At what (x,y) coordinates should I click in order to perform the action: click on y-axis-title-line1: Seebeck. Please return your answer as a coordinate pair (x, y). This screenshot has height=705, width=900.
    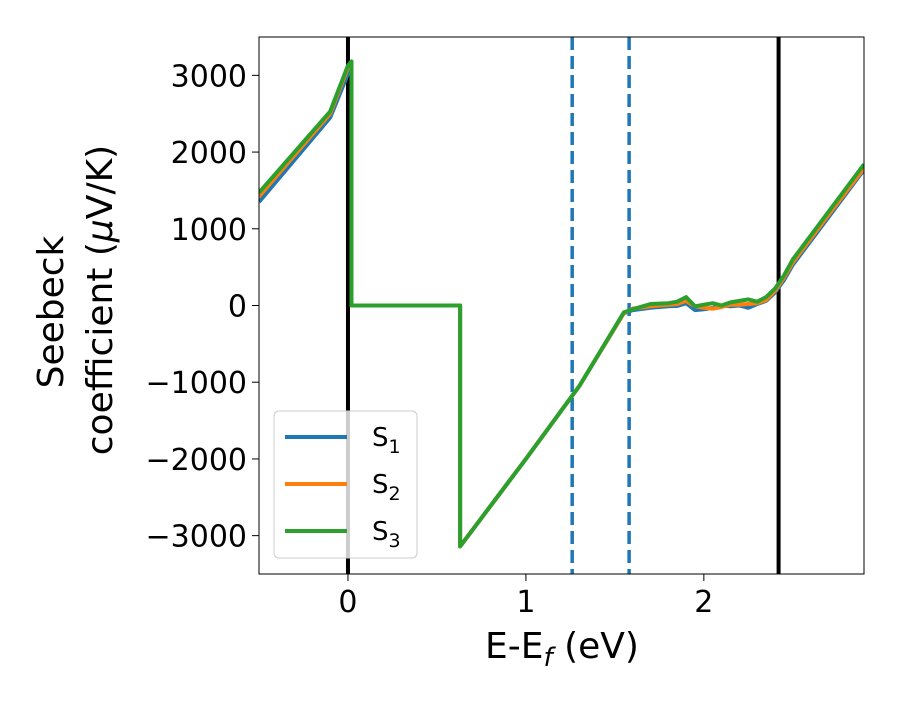
    Looking at the image, I should click on (51, 311).